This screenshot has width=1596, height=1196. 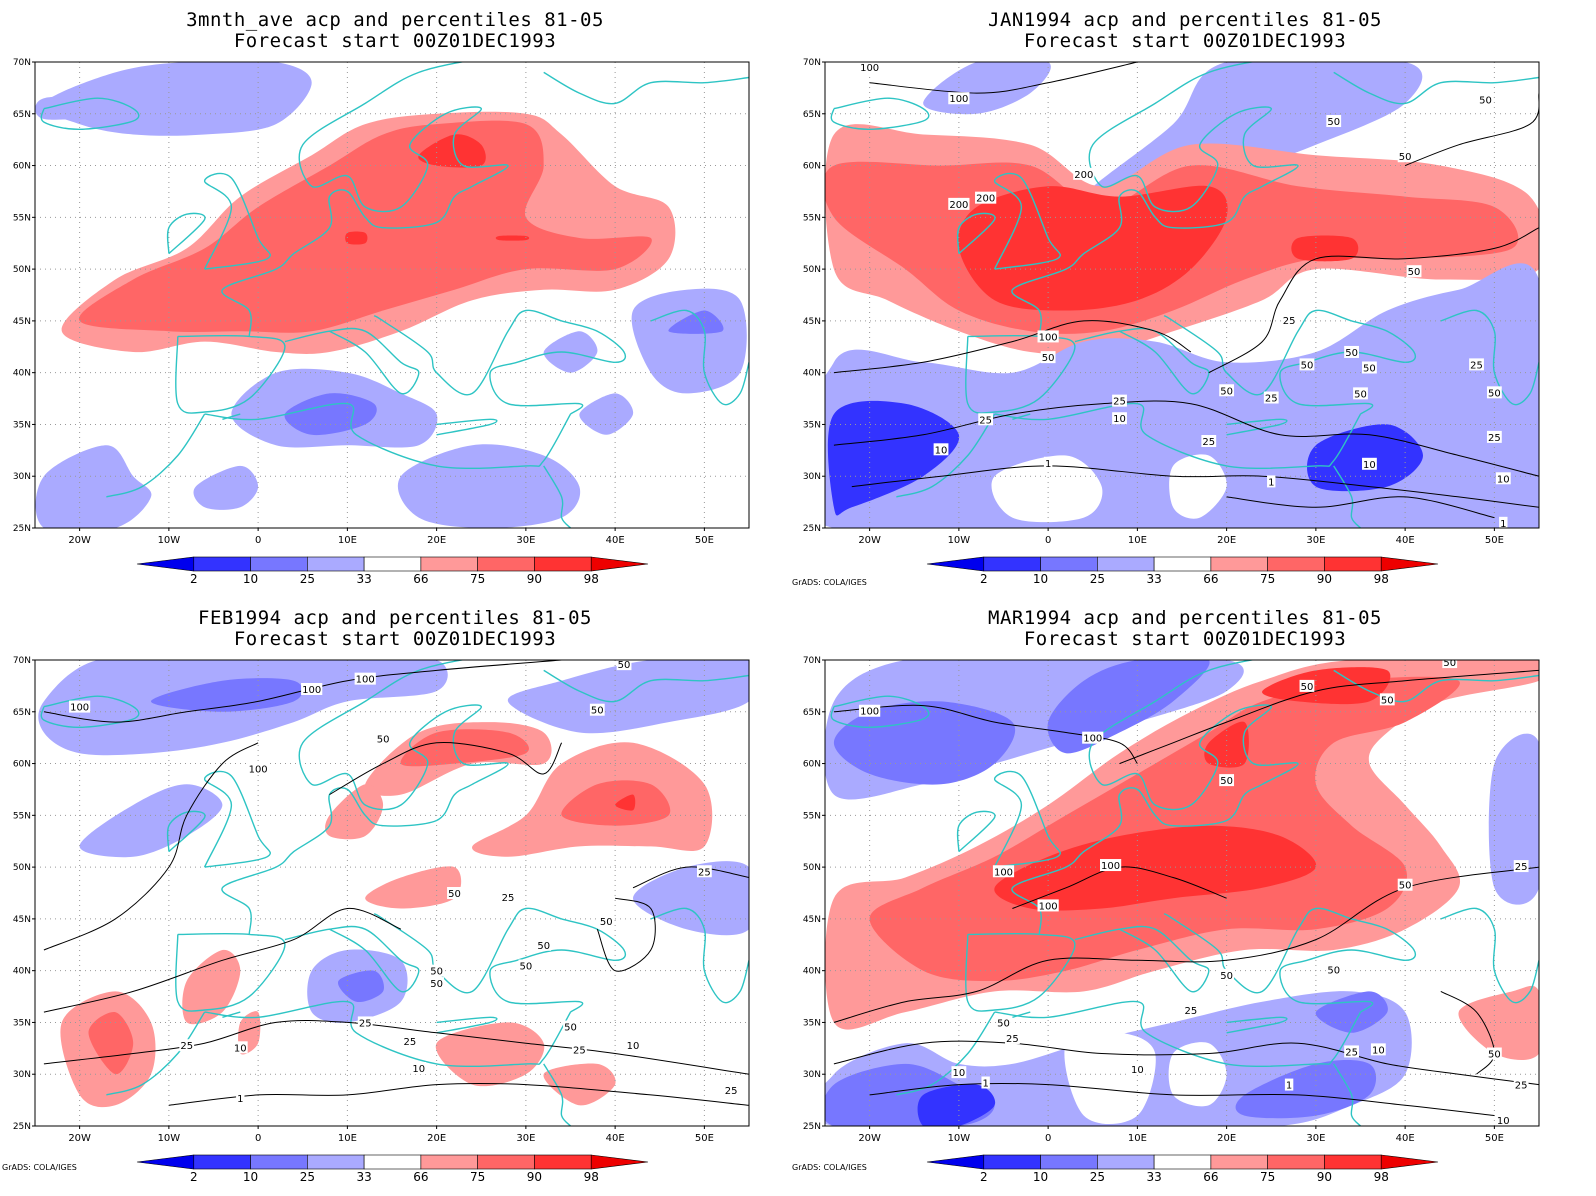 I want to click on lat-tick-label: 50N, so click(x=22, y=868).